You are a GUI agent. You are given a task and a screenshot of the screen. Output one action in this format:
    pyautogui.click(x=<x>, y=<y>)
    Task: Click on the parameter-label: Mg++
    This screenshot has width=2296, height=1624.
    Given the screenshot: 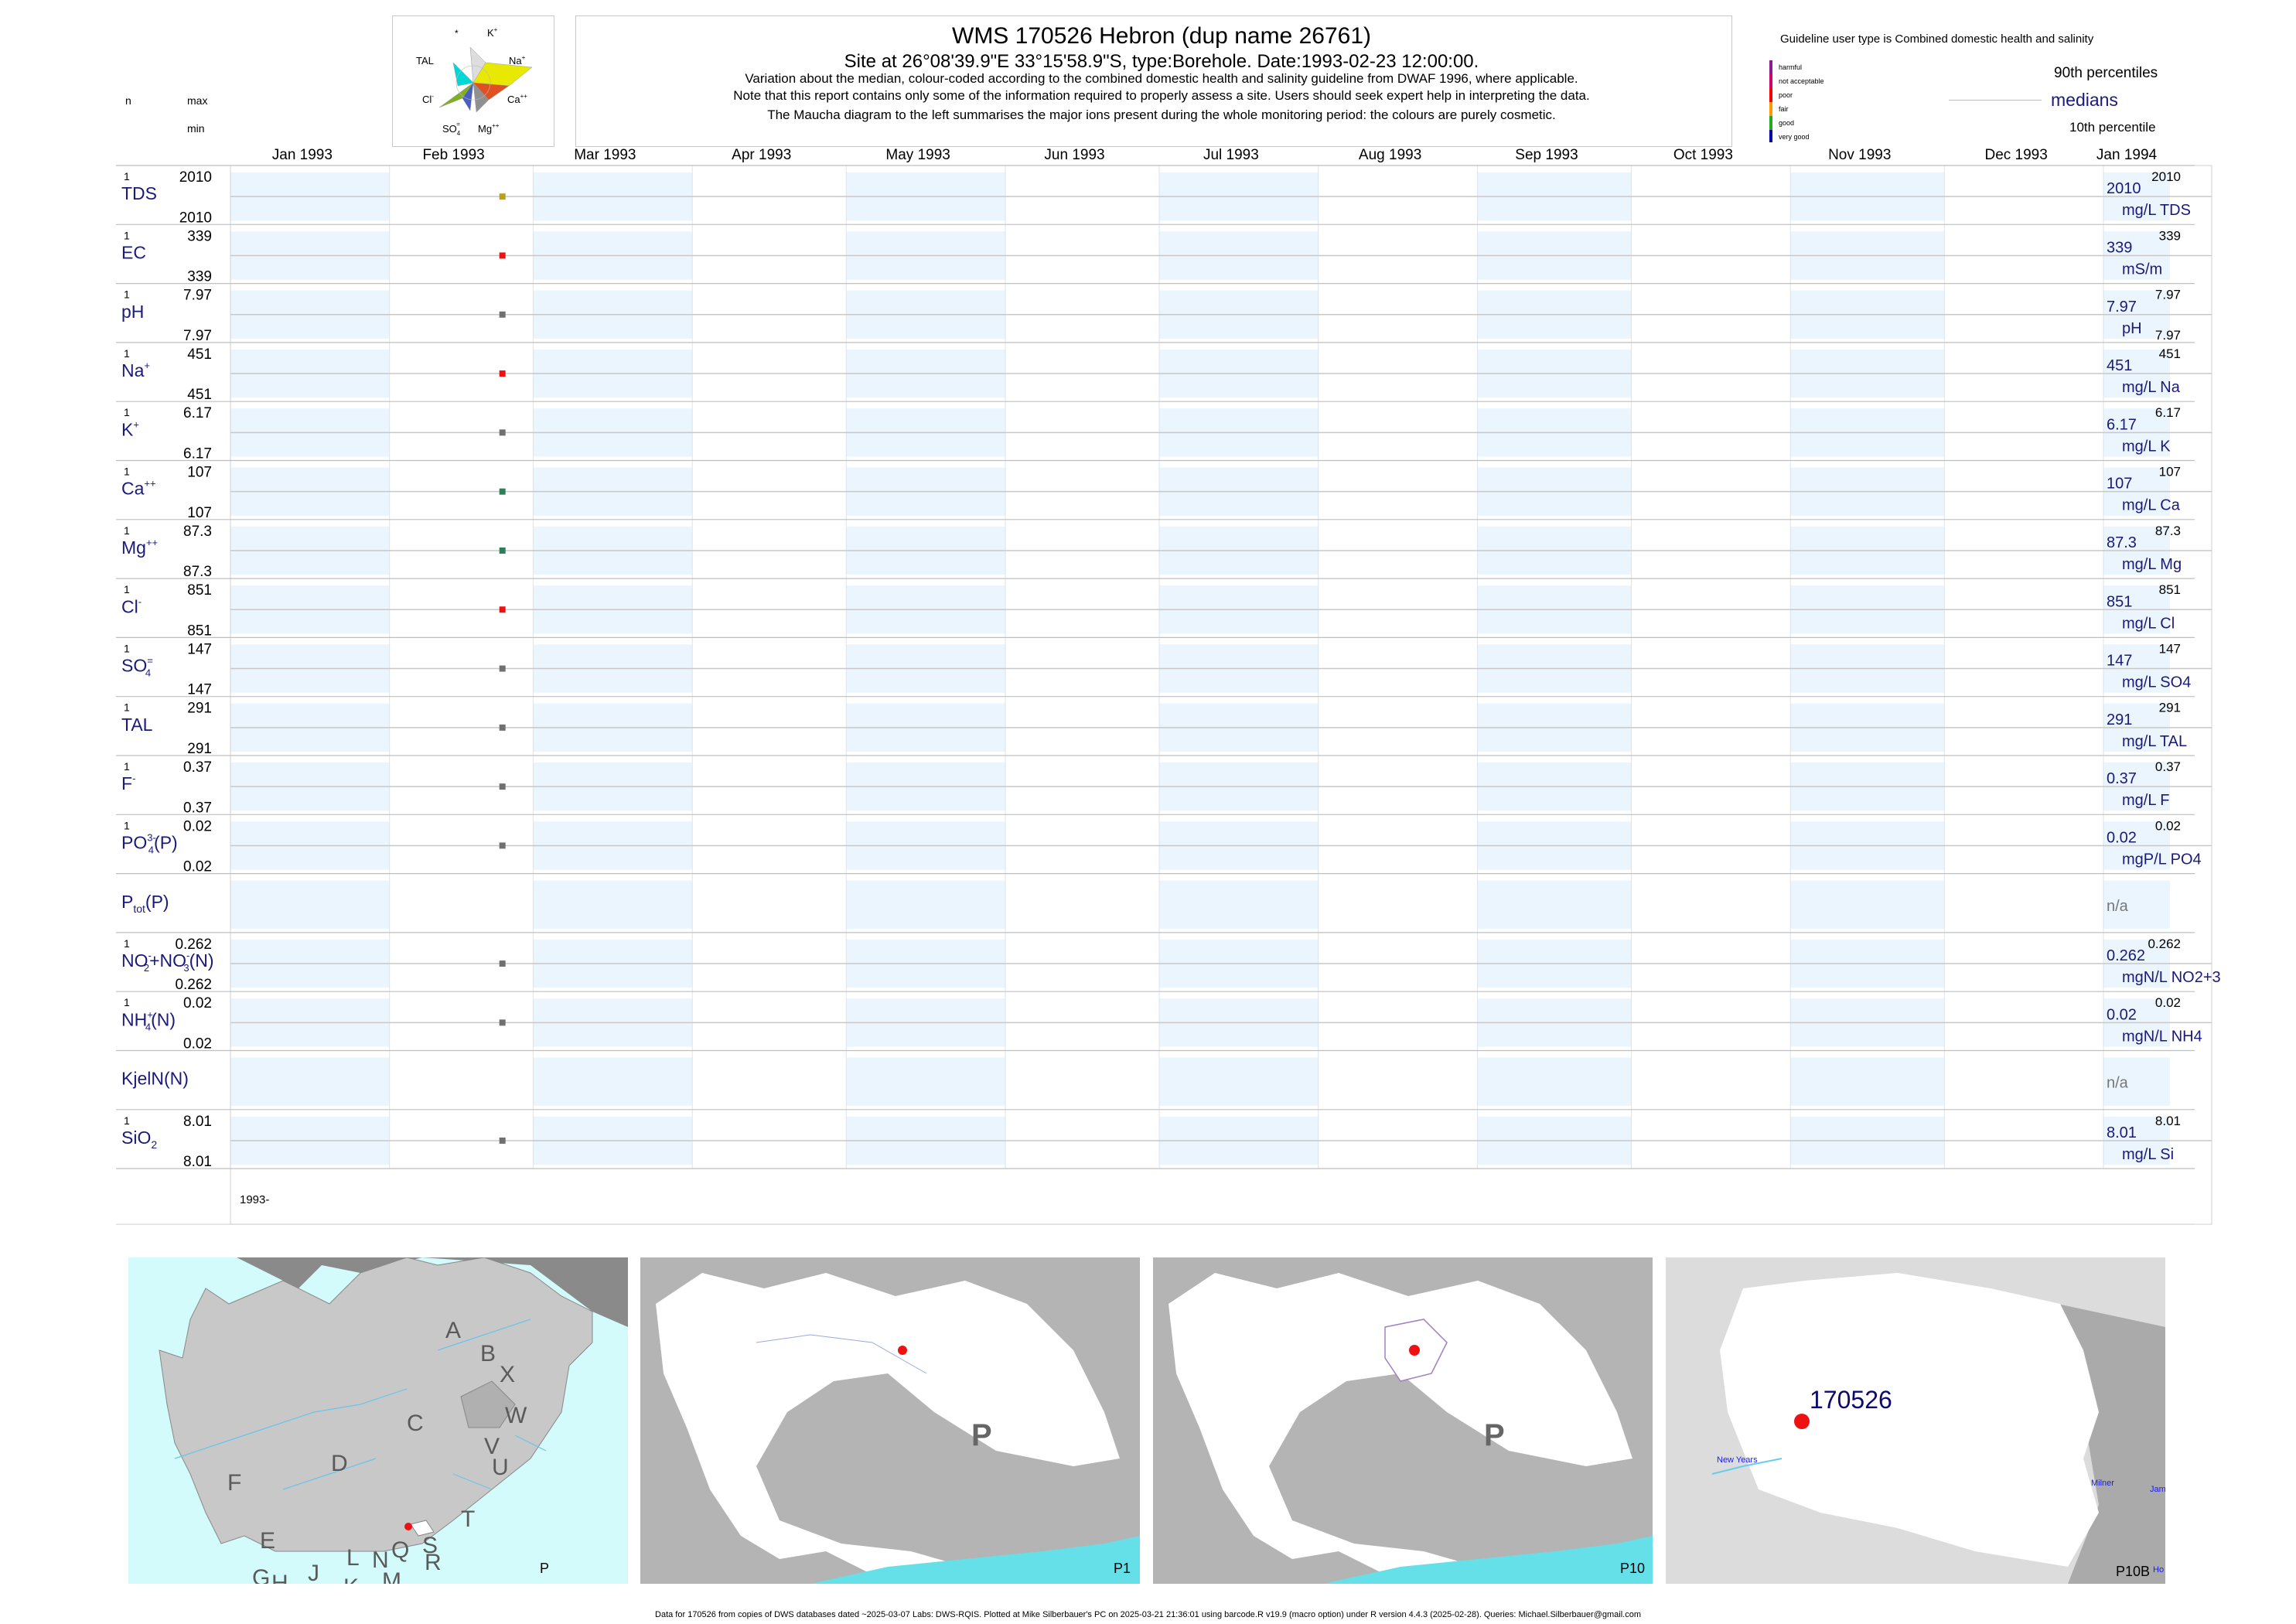 What is the action you would take?
    pyautogui.click(x=139, y=547)
    